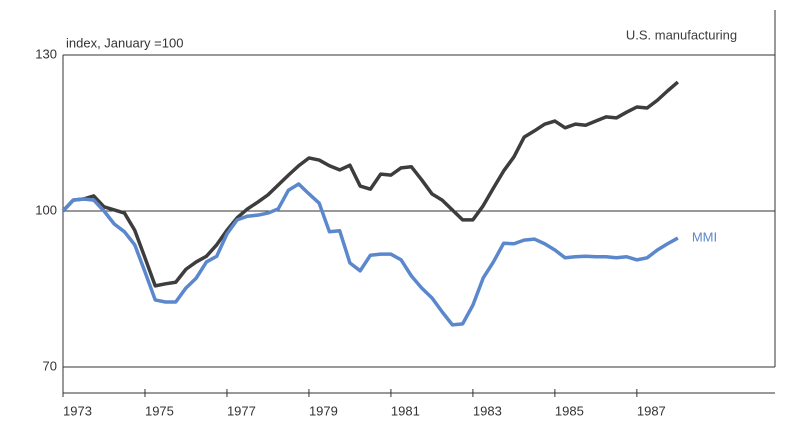  What do you see at coordinates (487, 410) in the screenshot?
I see `x-tick-label: 1983` at bounding box center [487, 410].